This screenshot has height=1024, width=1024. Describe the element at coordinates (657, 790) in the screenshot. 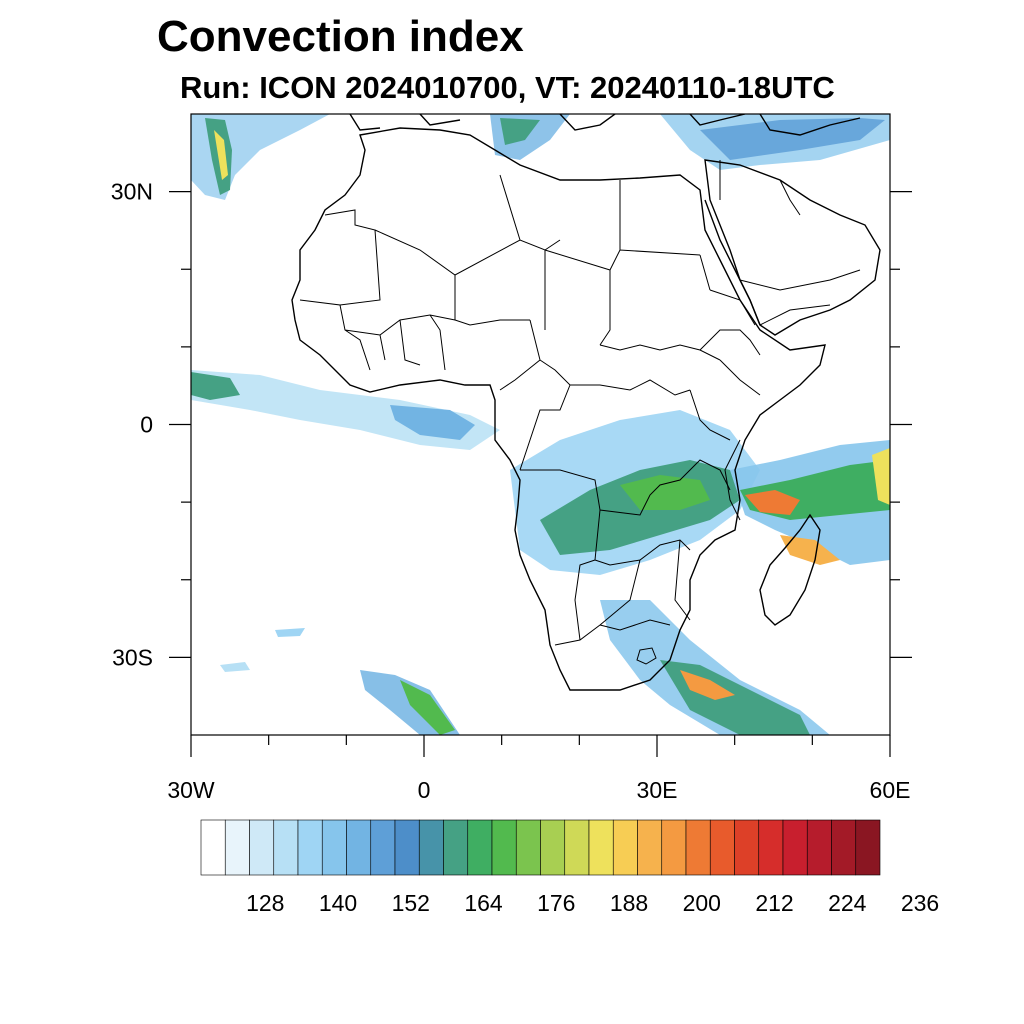

I see `x-tick-label: 30E` at that location.